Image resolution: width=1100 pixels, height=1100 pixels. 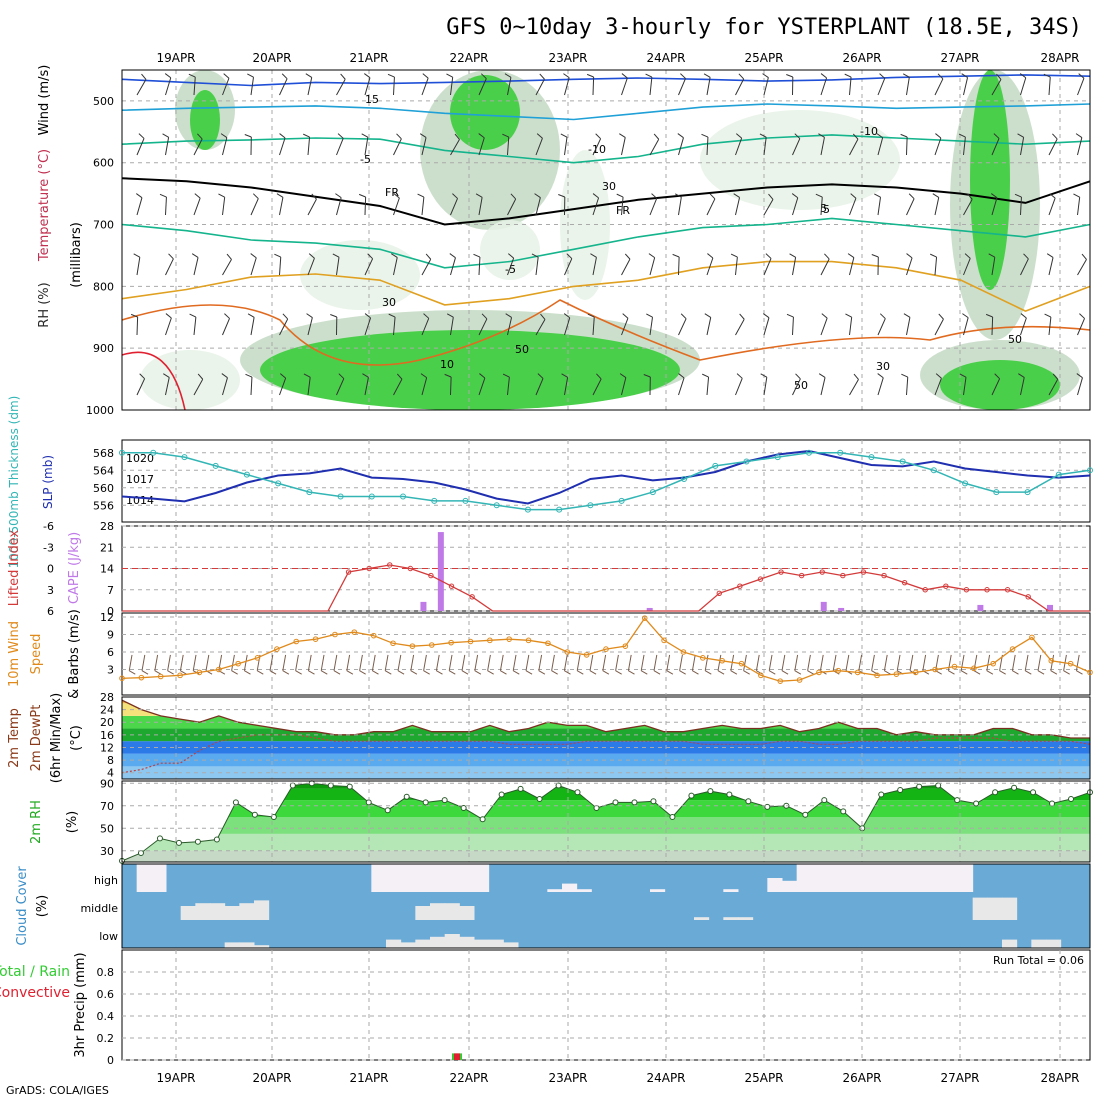 I want to click on rh-shading, so click(x=360, y=275).